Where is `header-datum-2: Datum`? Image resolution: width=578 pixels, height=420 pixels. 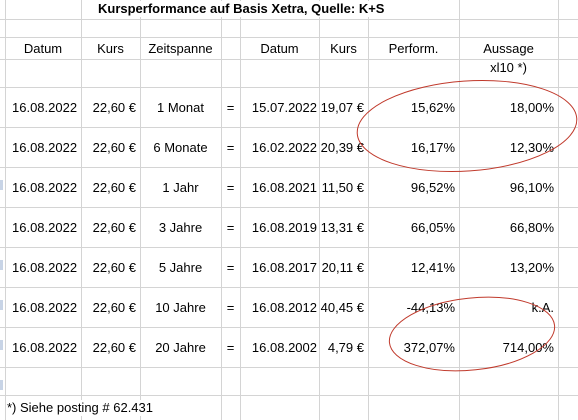 header-datum-2: Datum is located at coordinates (279, 48).